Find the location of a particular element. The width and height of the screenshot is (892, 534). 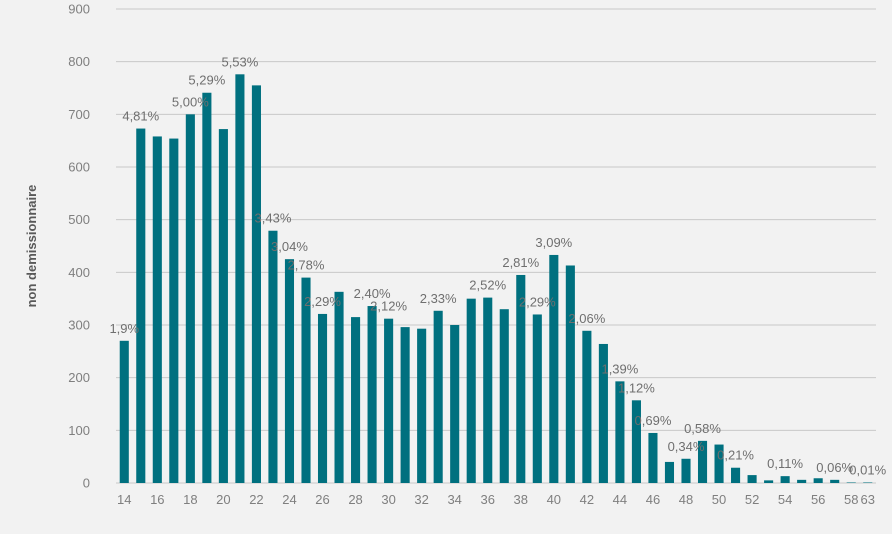

y-tick-label: 500 is located at coordinates (79, 219).